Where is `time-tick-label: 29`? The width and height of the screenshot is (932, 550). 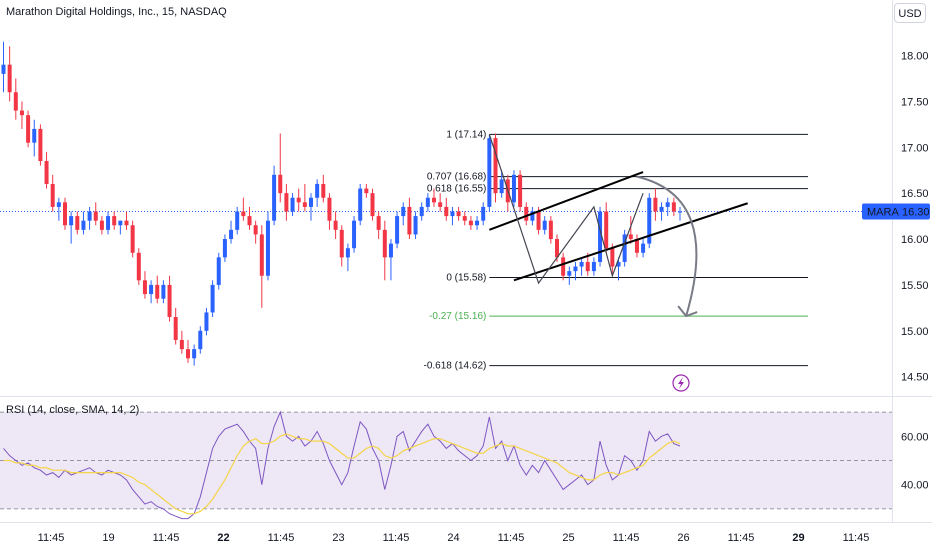
time-tick-label: 29 is located at coordinates (798, 538).